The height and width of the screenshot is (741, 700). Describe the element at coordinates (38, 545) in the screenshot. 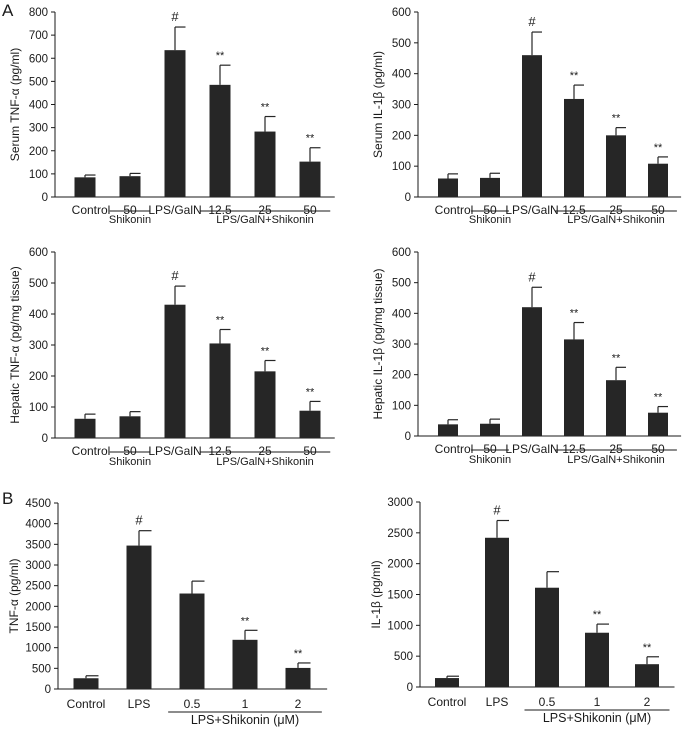

I see `y-tick-label: 3500` at that location.